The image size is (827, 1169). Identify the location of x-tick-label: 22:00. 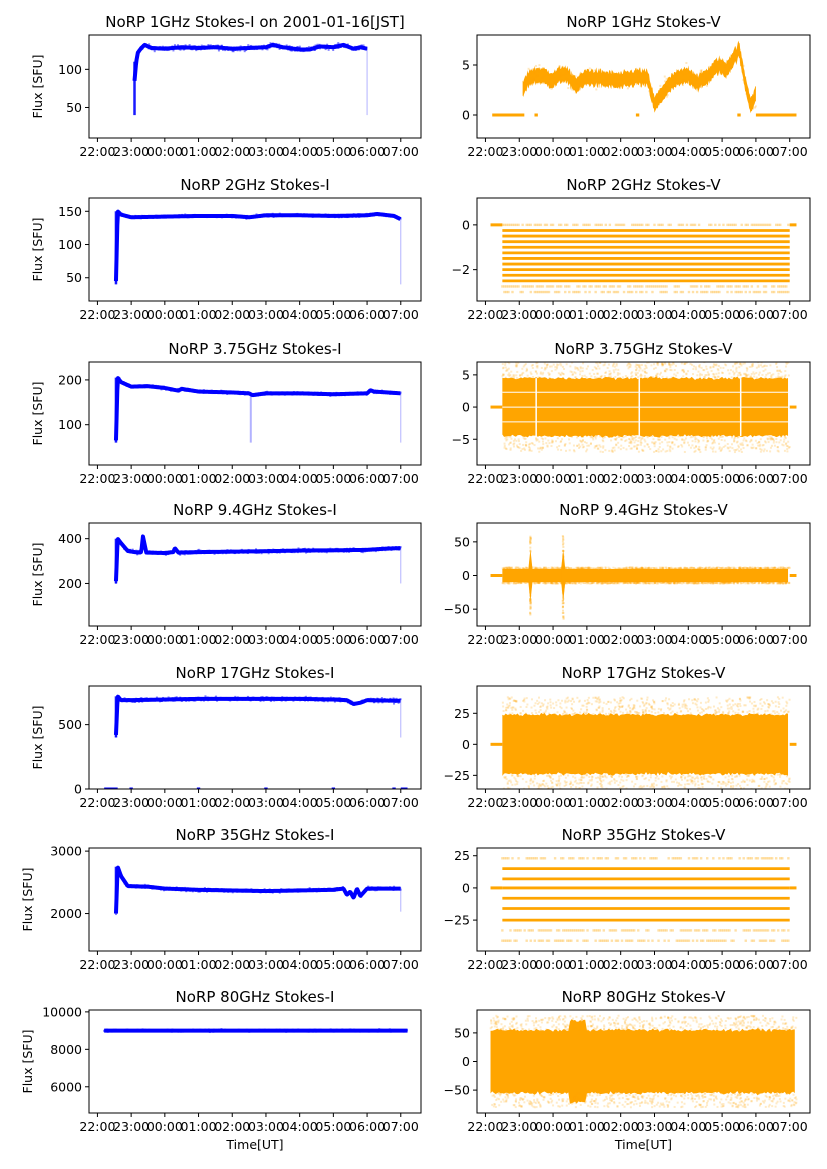
(485, 639).